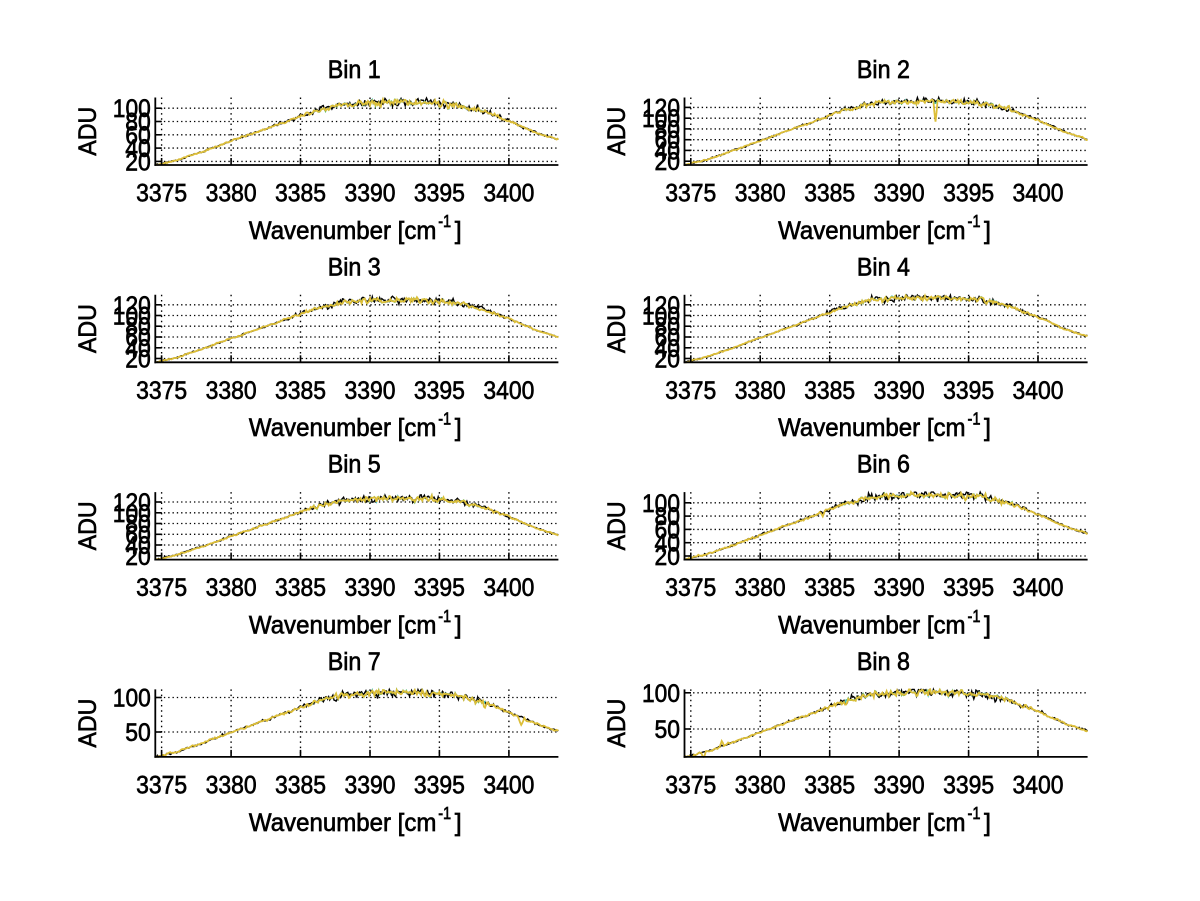 The width and height of the screenshot is (1200, 901). What do you see at coordinates (883, 70) in the screenshot?
I see `svg-text: Bin 2` at bounding box center [883, 70].